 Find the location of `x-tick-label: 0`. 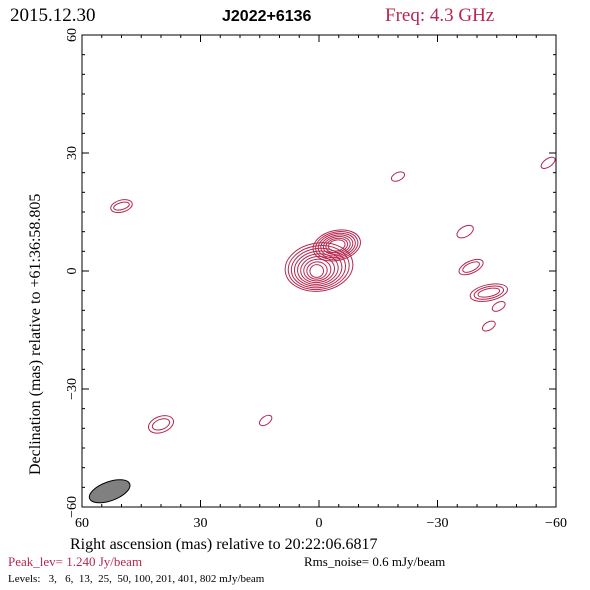

x-tick-label: 0 is located at coordinates (319, 523).